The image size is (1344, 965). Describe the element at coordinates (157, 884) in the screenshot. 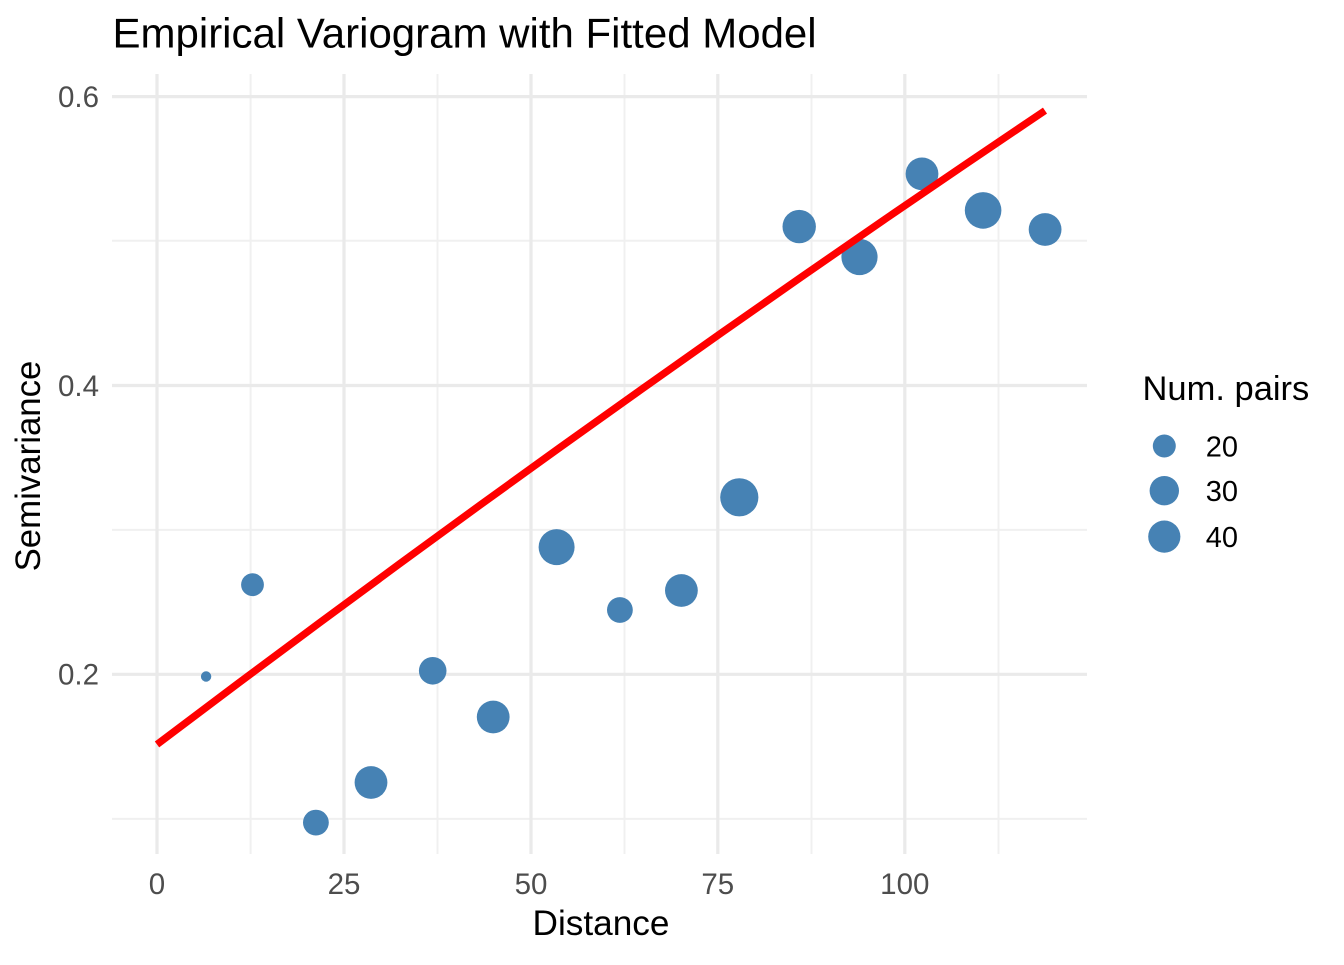

I see `svg-text: 0` at that location.